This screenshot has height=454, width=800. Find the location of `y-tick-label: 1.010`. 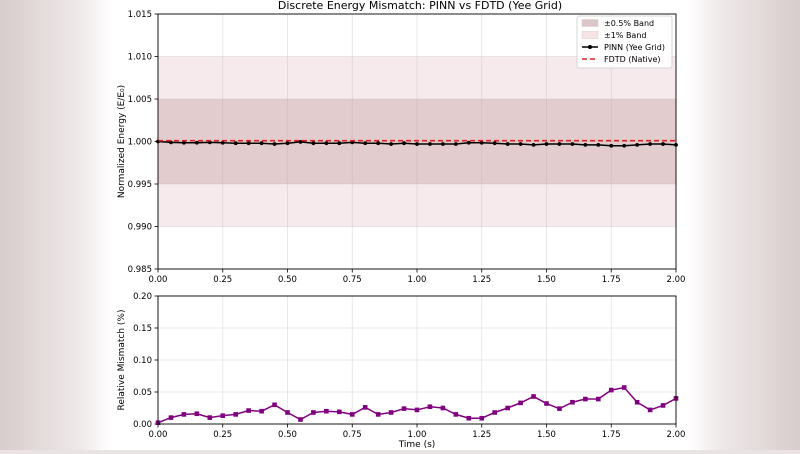

y-tick-label: 1.010 is located at coordinates (140, 58).